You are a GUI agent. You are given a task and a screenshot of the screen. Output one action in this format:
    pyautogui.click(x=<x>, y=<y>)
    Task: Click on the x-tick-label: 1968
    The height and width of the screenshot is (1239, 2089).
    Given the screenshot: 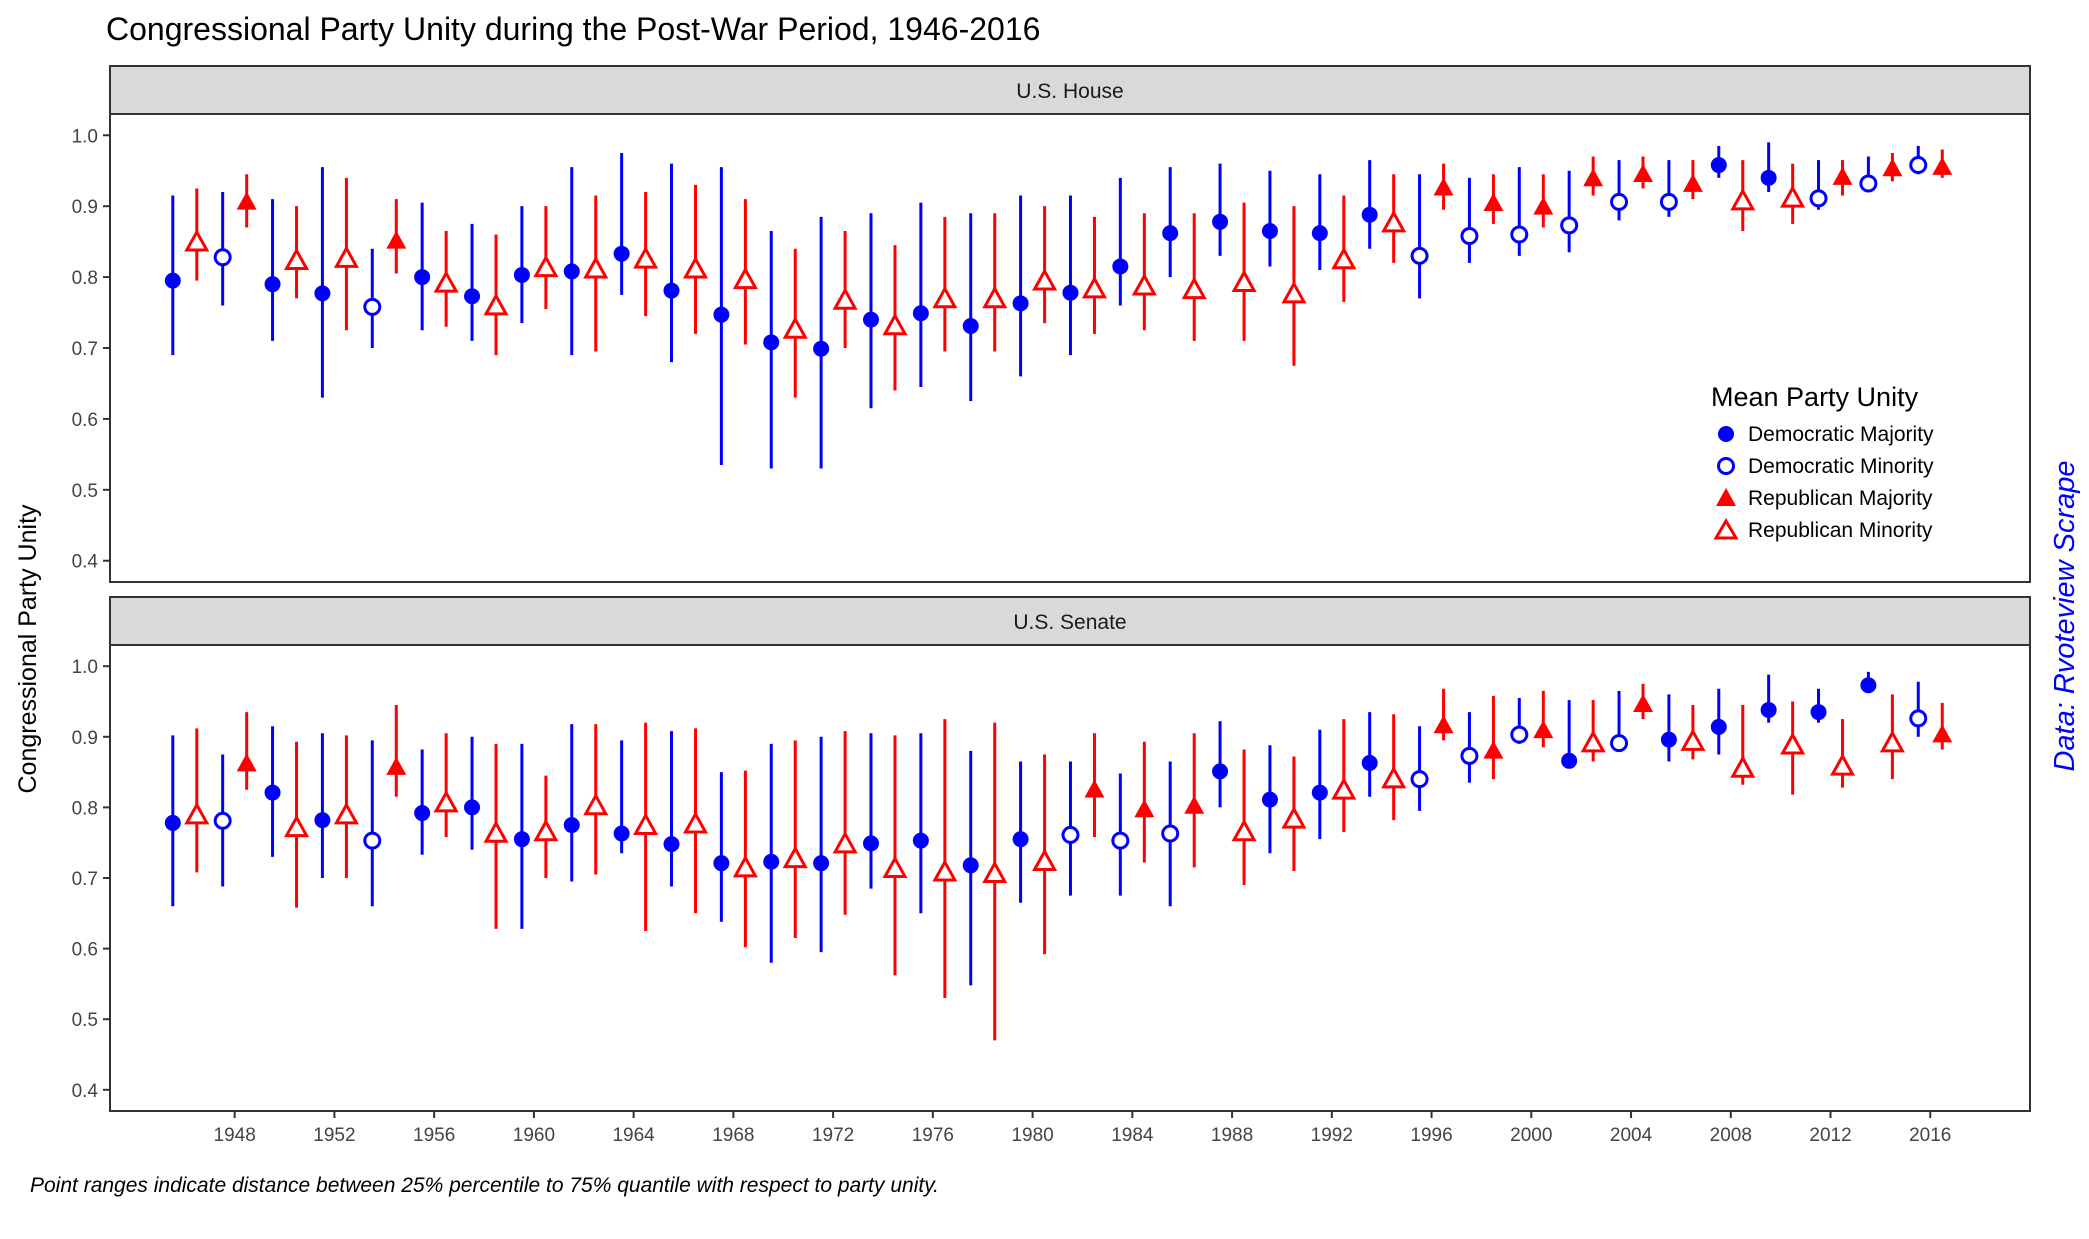 What is the action you would take?
    pyautogui.click(x=733, y=1135)
    